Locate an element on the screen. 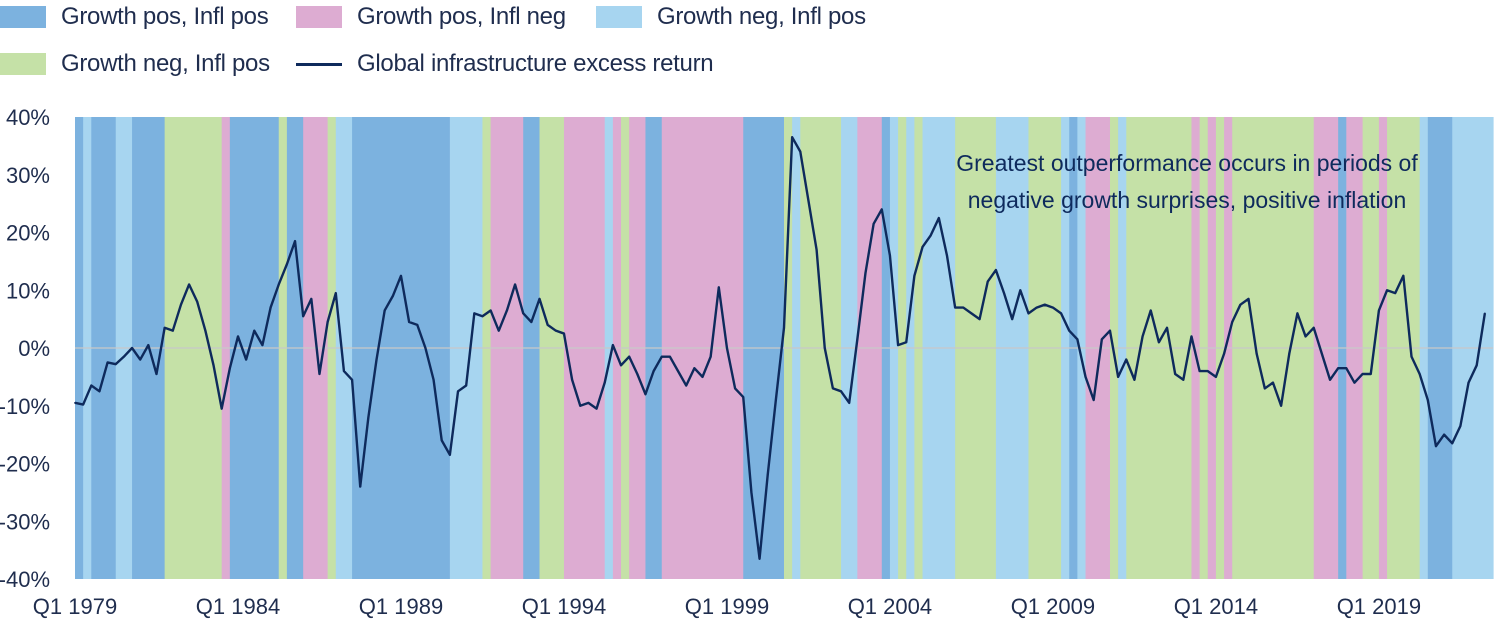  legend-swatch-growth-pos-infl-pos is located at coordinates (23, 17).